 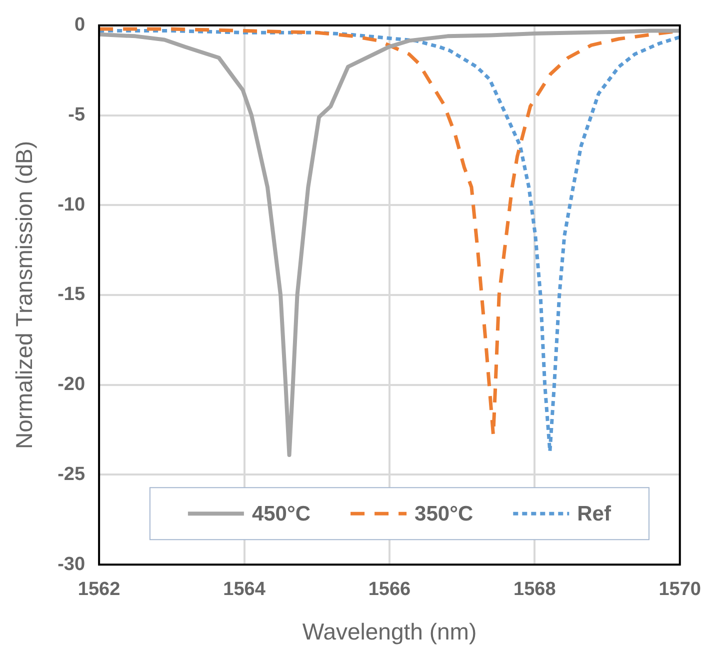 I want to click on y-tick-label: -5, so click(x=77, y=115).